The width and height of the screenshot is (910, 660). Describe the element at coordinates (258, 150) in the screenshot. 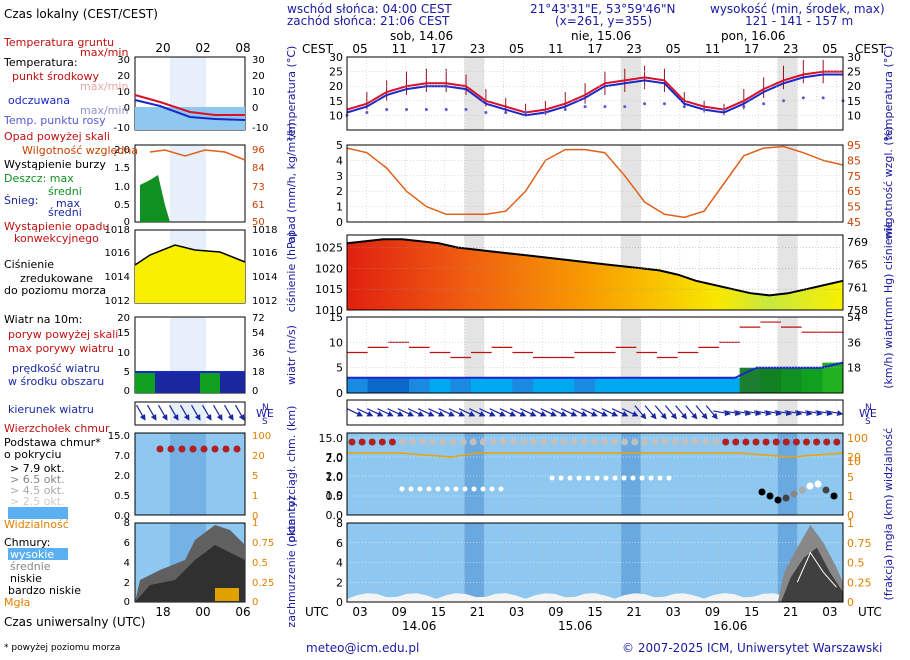

I see `tick-label: 96` at that location.